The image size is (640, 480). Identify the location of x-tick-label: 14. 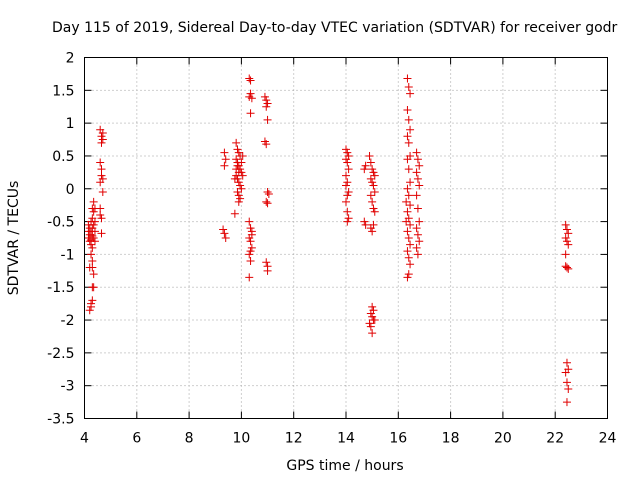
(346, 439).